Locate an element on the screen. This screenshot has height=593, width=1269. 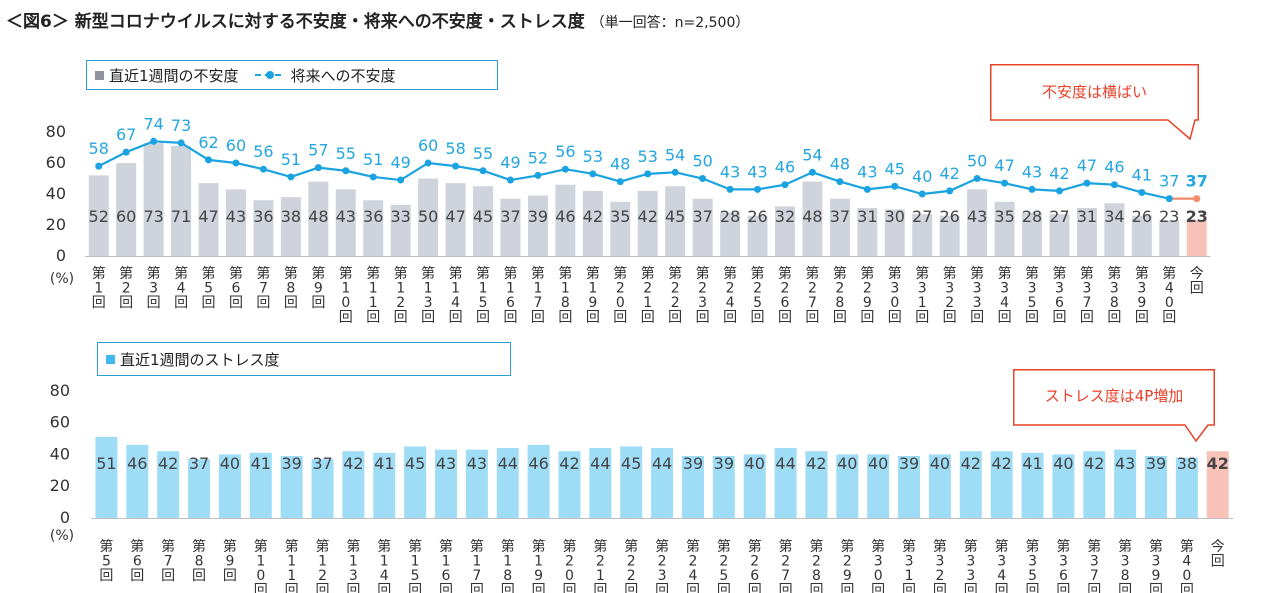
top-bar-value: 39 is located at coordinates (538, 216).